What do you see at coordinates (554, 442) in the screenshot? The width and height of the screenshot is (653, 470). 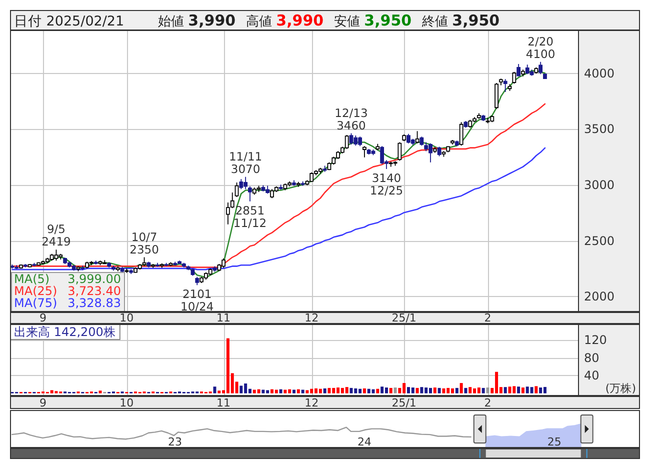 I see `x-tick-label: 25` at bounding box center [554, 442].